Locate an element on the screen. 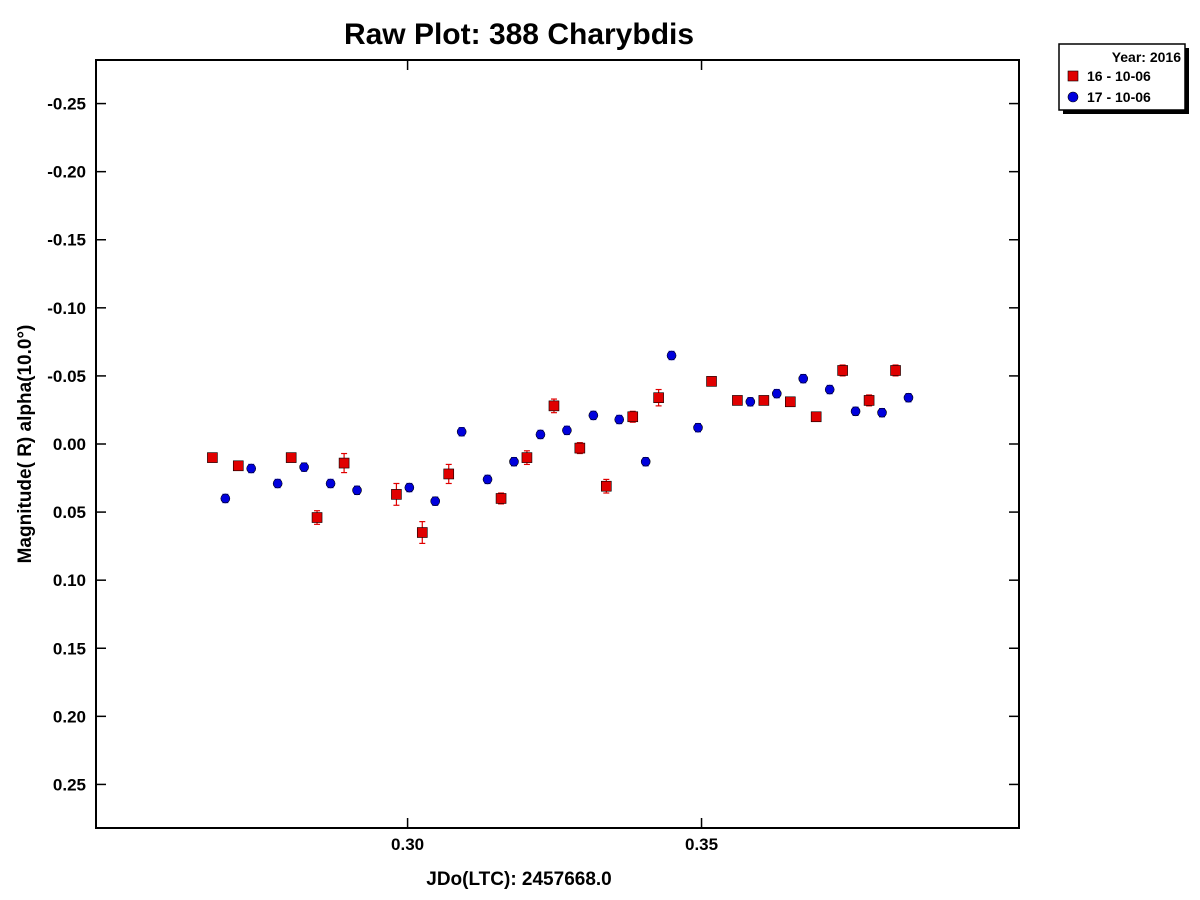  y-tick-label: -0.05 is located at coordinates (66, 376).